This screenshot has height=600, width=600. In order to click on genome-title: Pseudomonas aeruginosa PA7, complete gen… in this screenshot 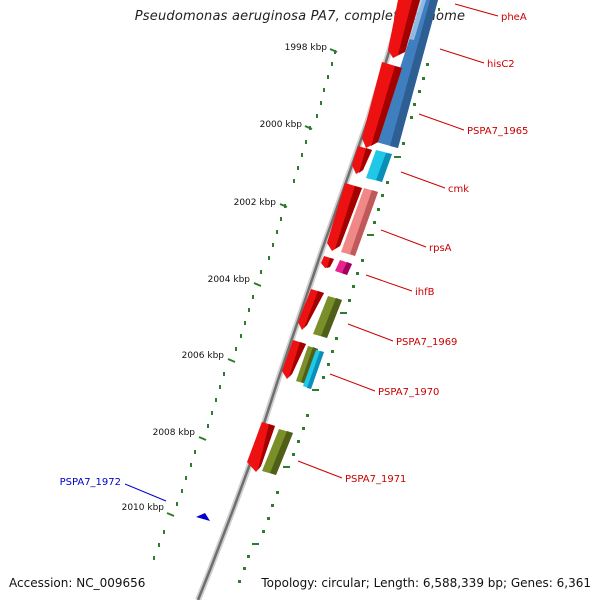, I will do `click(300, 16)`.